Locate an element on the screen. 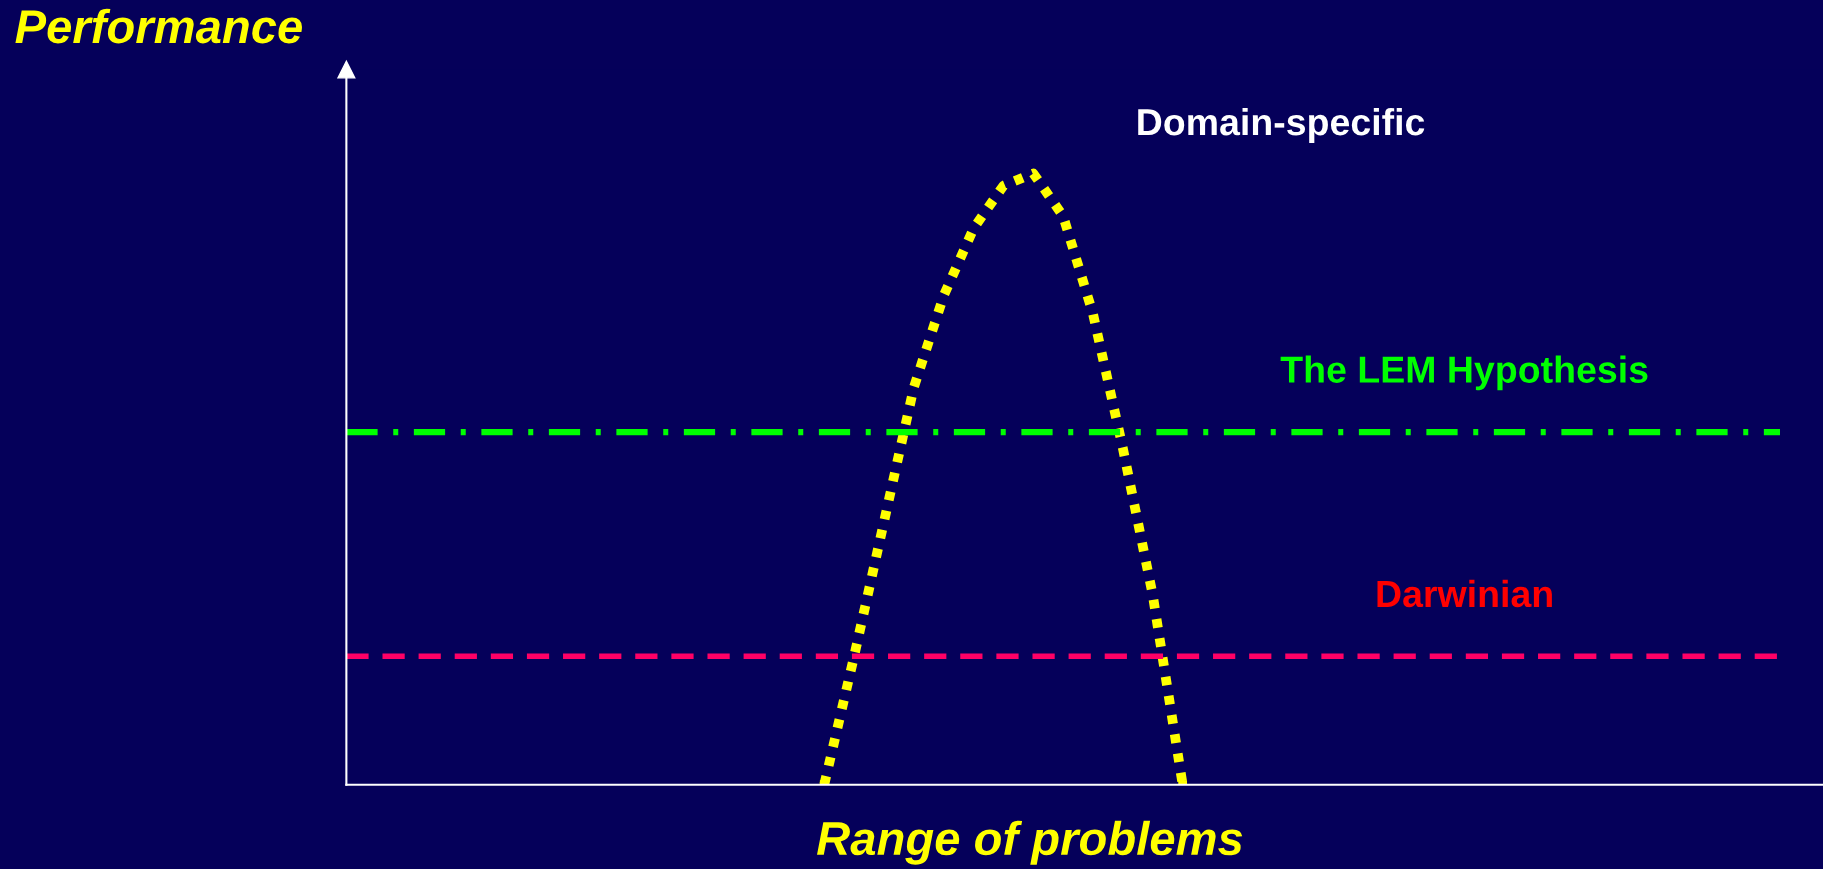  x-axis-title: Range of problems is located at coordinates (1030, 842).